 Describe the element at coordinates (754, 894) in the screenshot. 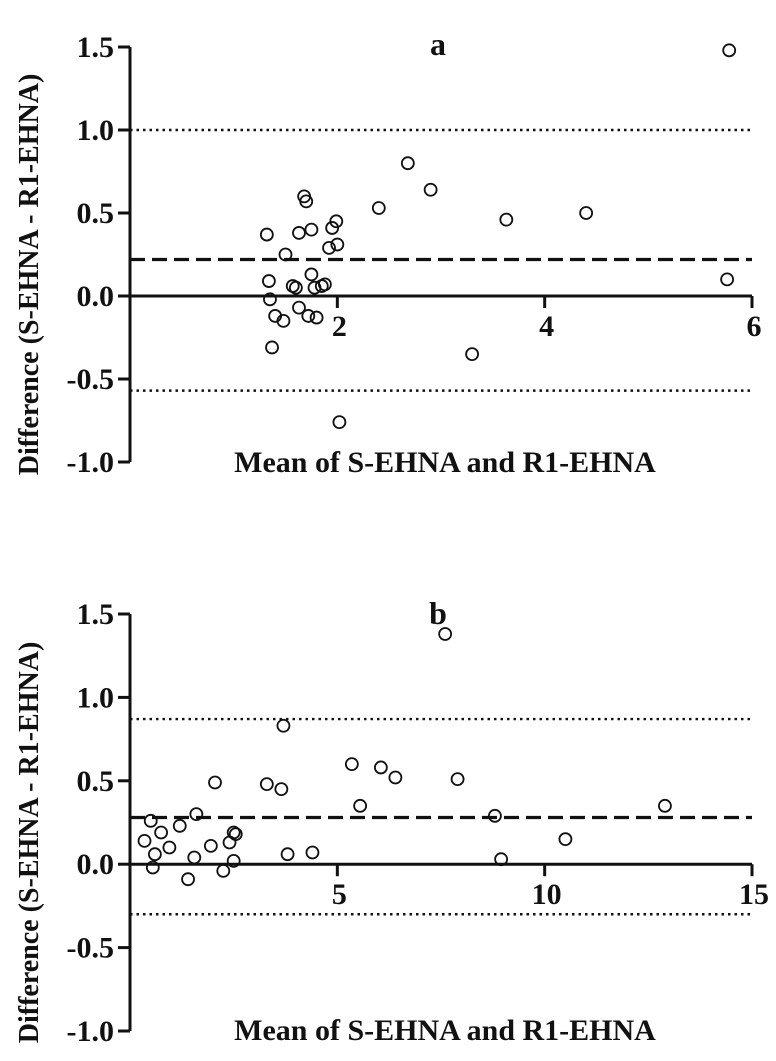

I see `x-tick-label: 15` at that location.